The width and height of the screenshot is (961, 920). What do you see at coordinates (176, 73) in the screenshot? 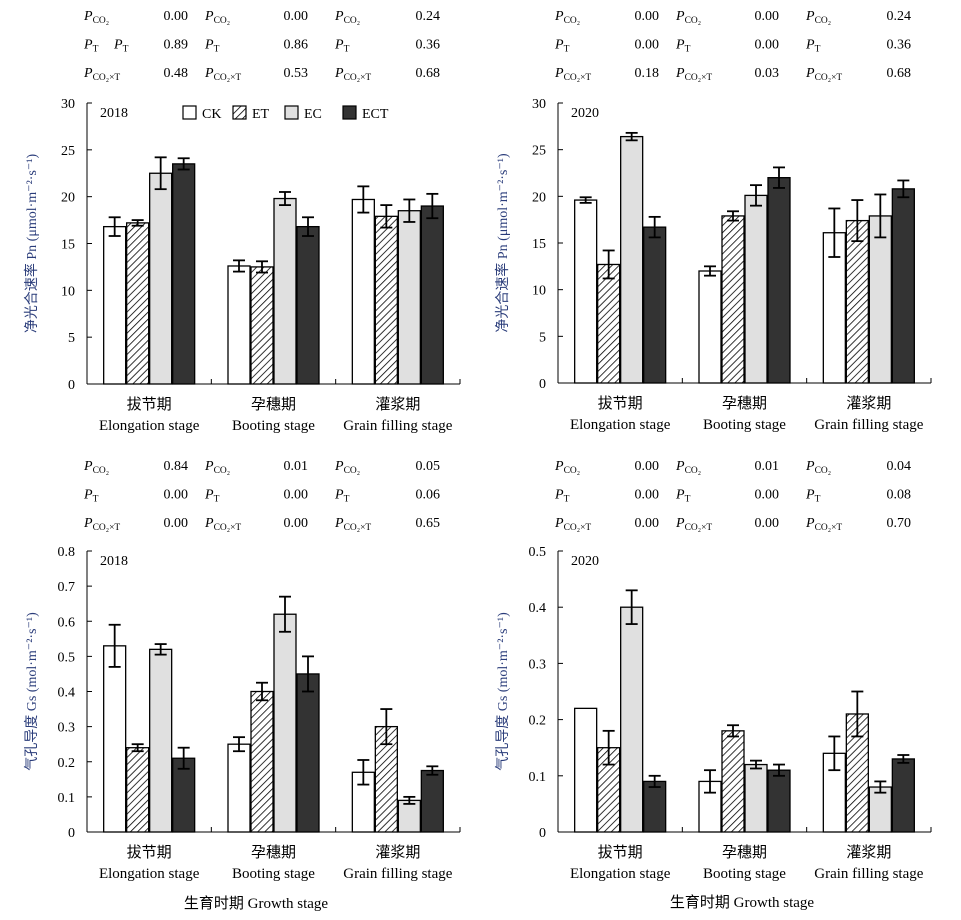
I see `p-value: 0.48` at bounding box center [176, 73].